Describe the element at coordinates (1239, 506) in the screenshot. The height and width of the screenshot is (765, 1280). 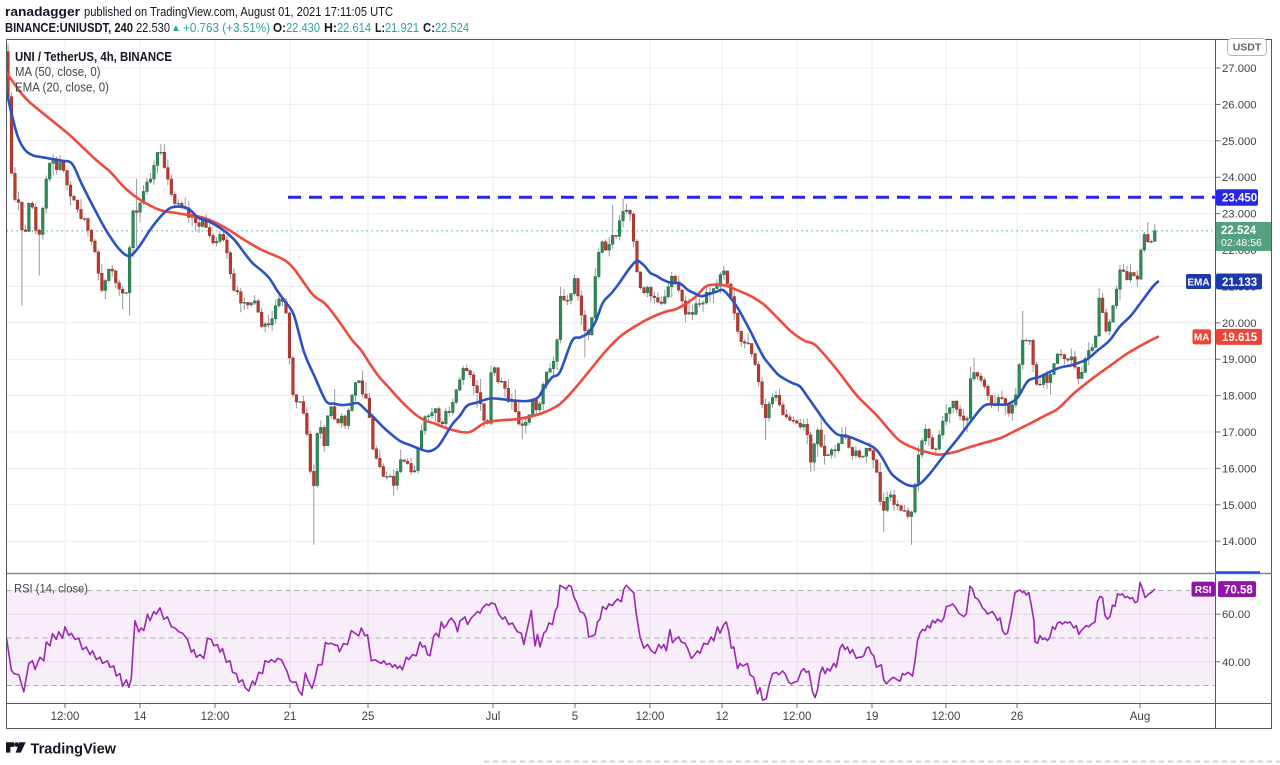
I see `svg-text: 15.000` at that location.